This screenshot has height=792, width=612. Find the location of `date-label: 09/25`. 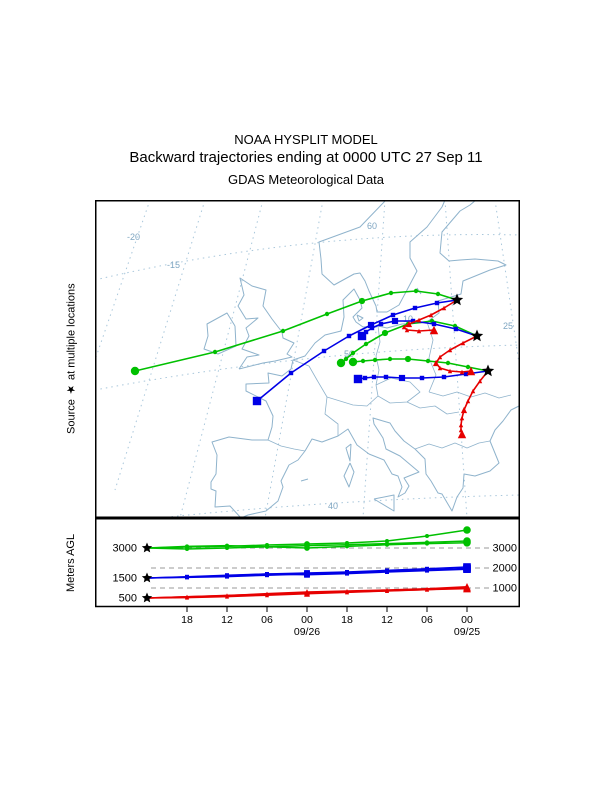

date-label: 09/25 is located at coordinates (467, 632).